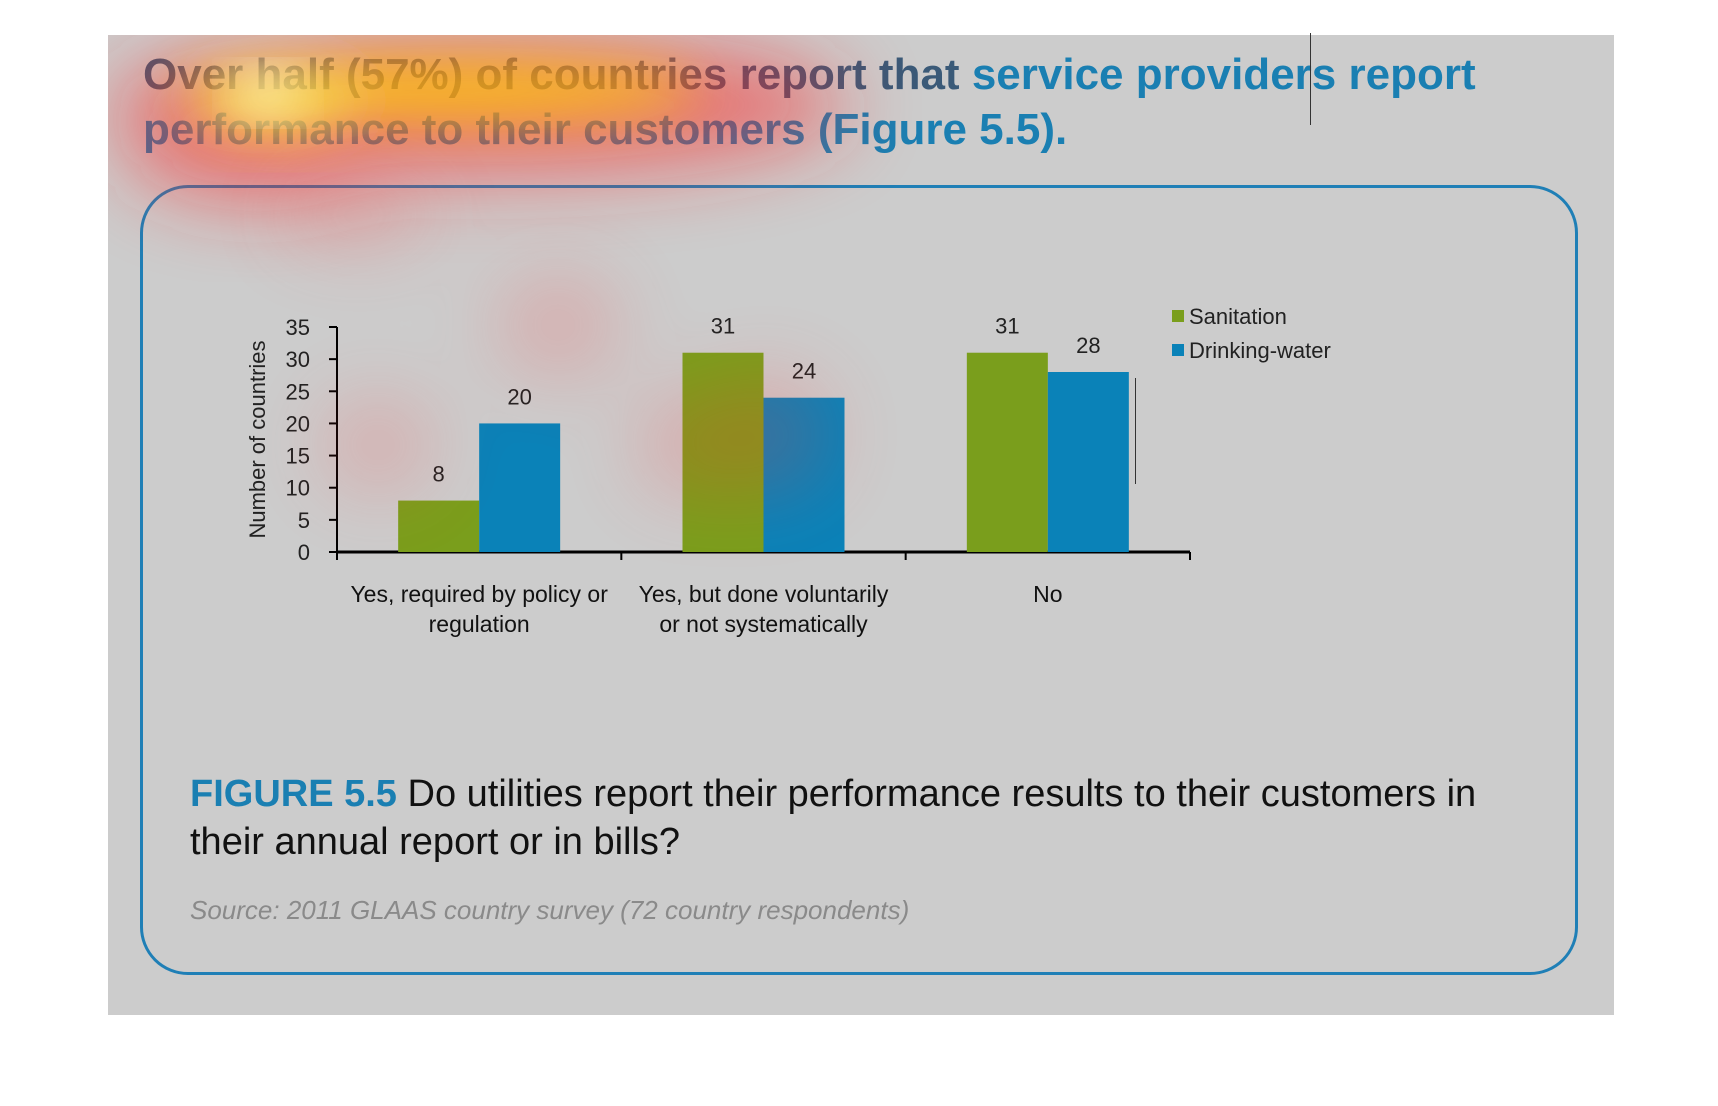  I want to click on x-category-label: No, so click(1047, 594).